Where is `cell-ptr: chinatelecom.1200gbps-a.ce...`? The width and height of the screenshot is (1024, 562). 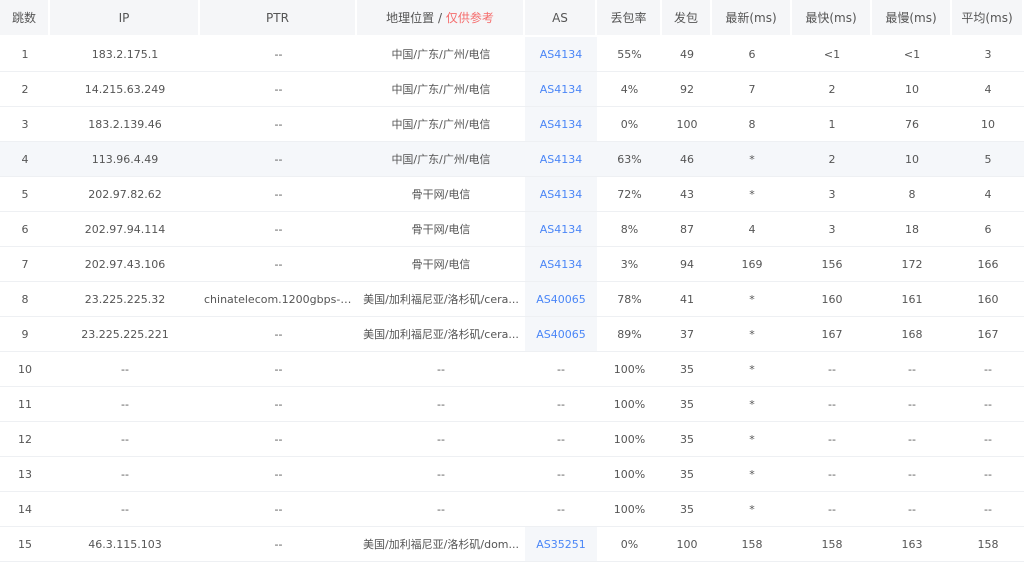
cell-ptr: chinatelecom.1200gbps-a.ce... is located at coordinates (278, 299).